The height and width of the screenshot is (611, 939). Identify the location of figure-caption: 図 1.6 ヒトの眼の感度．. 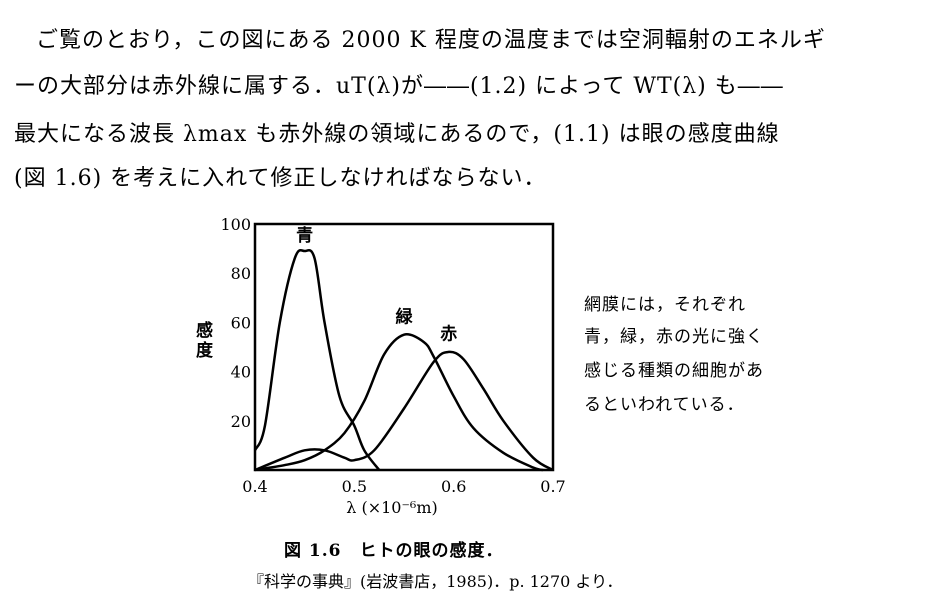
(394, 551).